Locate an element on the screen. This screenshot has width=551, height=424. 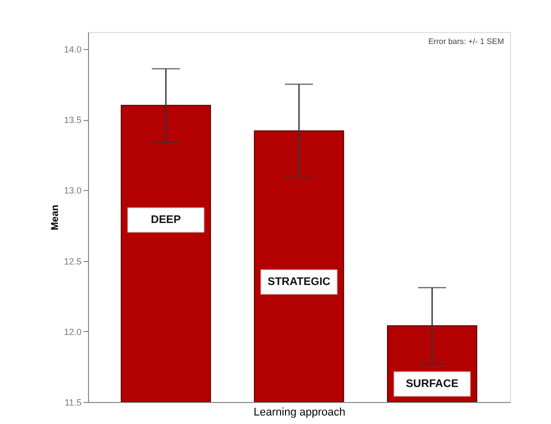
y-tick-label: 13.0 is located at coordinates (73, 191).